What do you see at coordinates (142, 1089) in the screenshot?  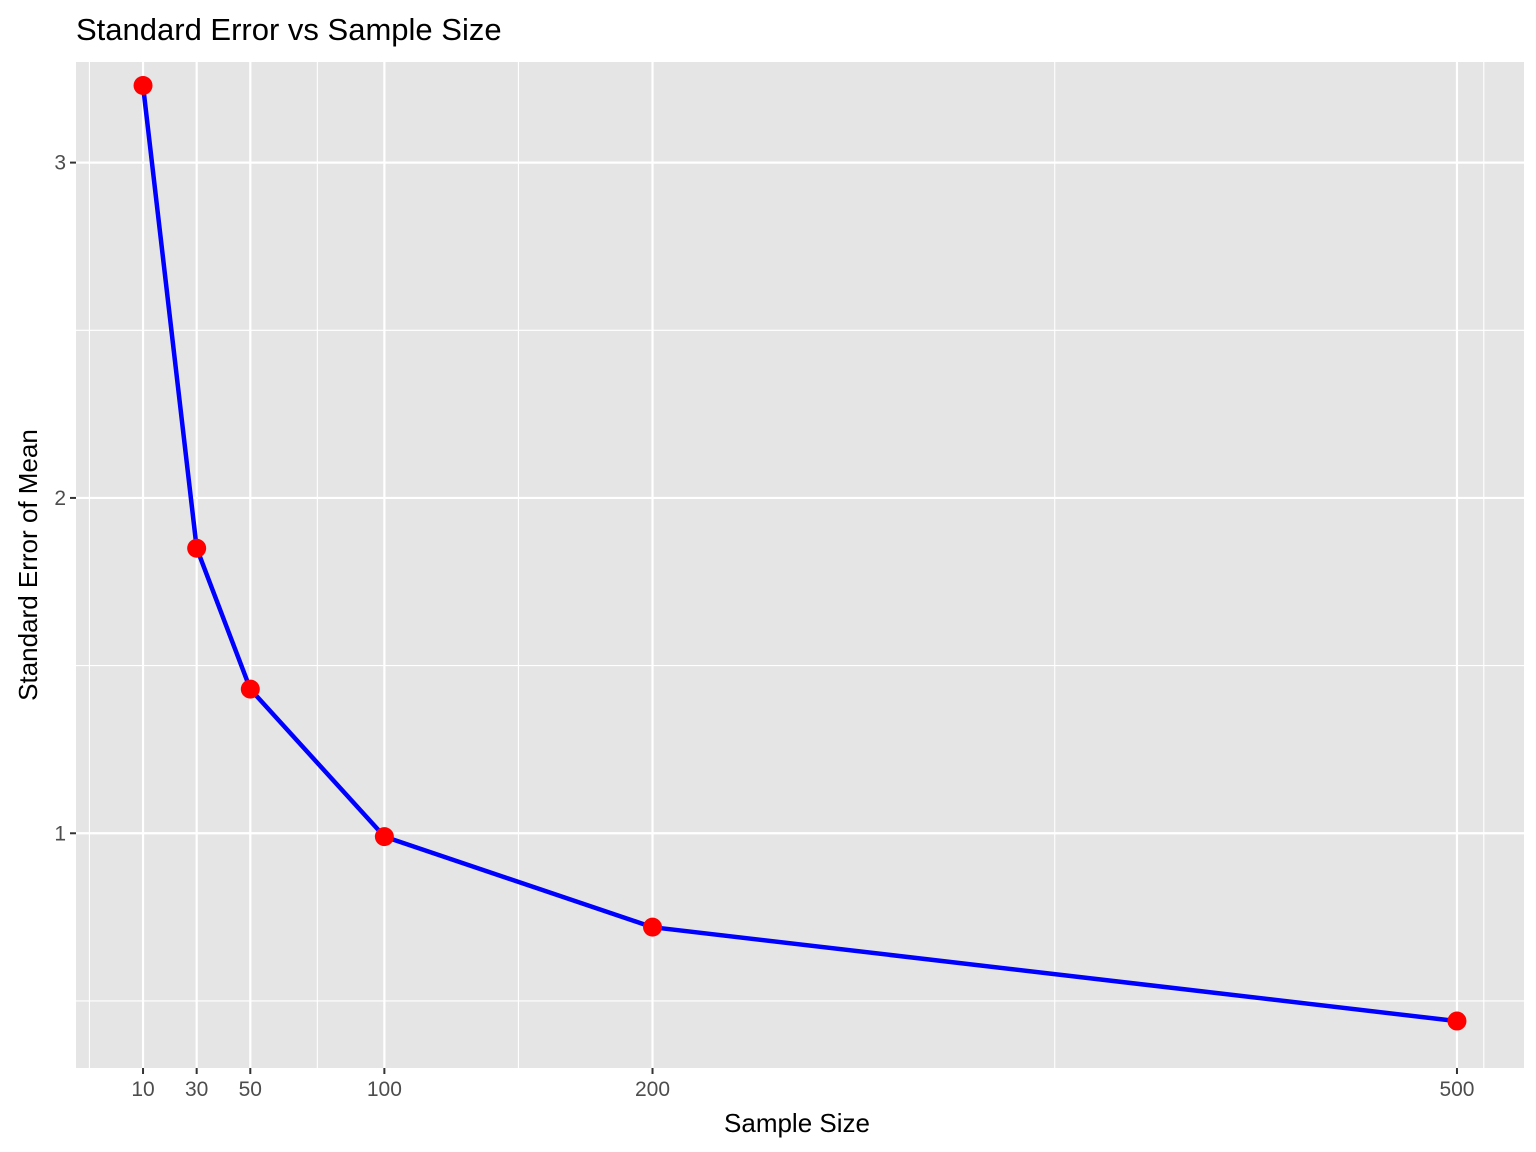 I see `x-tick-label: 10` at bounding box center [142, 1089].